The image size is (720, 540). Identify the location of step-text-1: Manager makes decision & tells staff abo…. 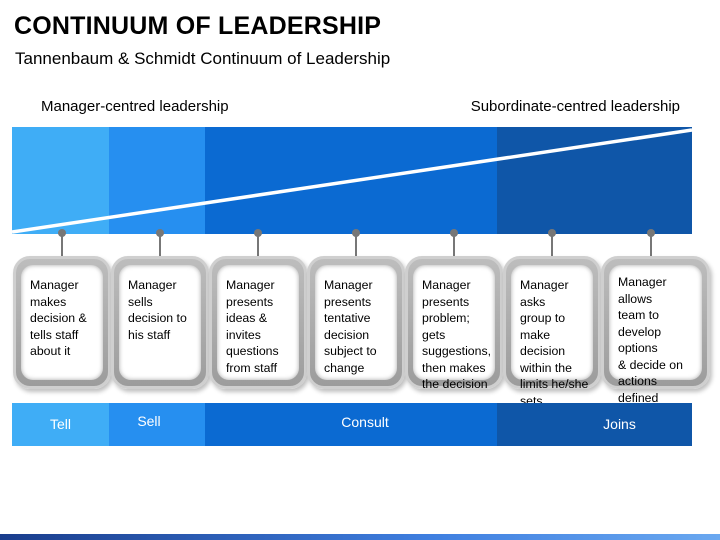
(58, 318).